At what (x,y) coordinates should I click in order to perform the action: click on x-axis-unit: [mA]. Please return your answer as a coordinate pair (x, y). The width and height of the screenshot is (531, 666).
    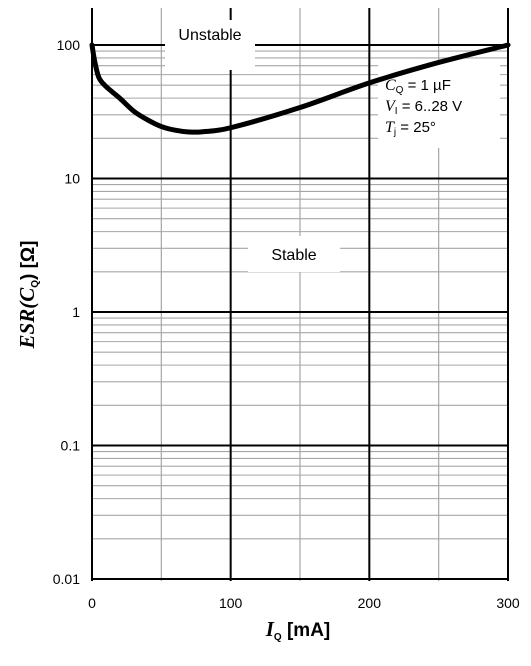
    Looking at the image, I should click on (306, 630).